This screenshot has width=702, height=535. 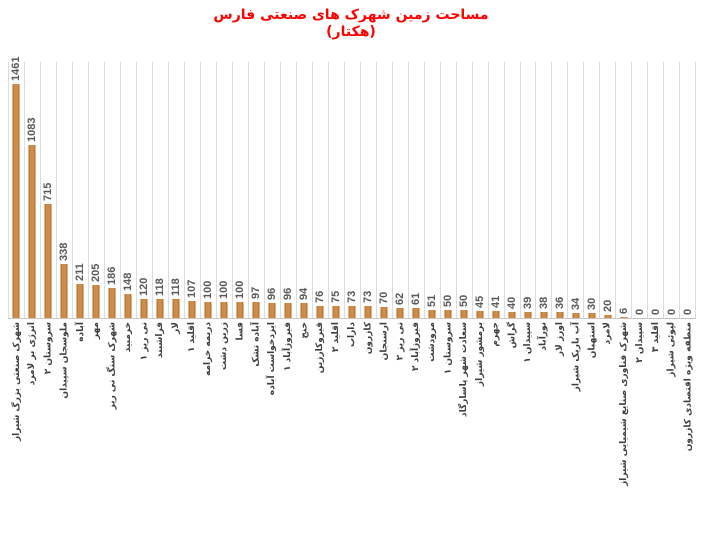 I want to click on category-label: شهرک فناوری صنایع شیمیایی شیراز, so click(x=623, y=404).